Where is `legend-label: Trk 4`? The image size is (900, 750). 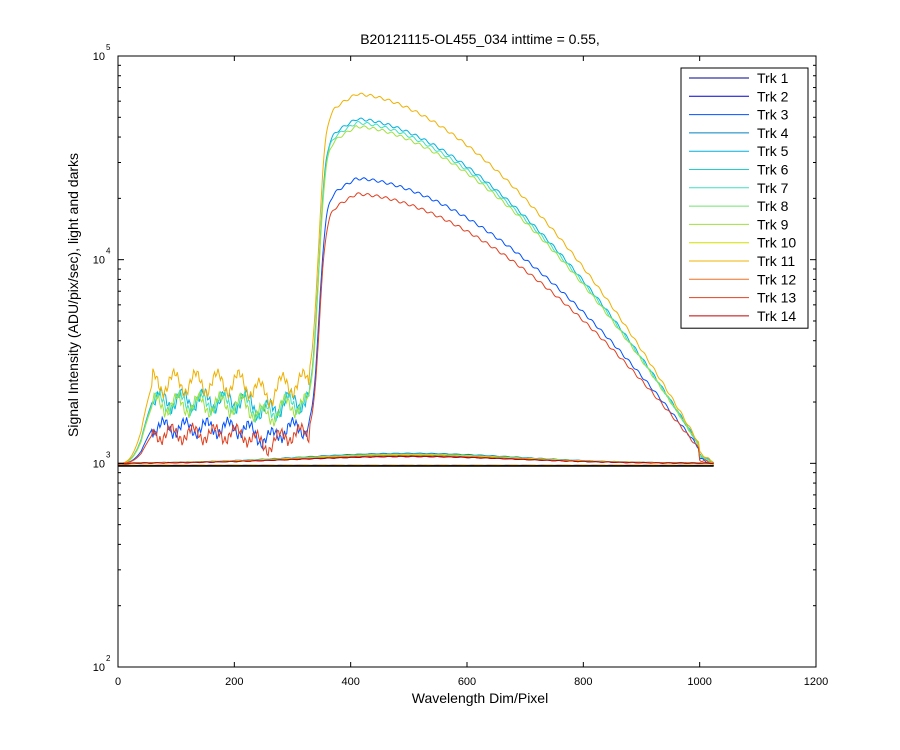
legend-label: Trk 4 is located at coordinates (773, 133).